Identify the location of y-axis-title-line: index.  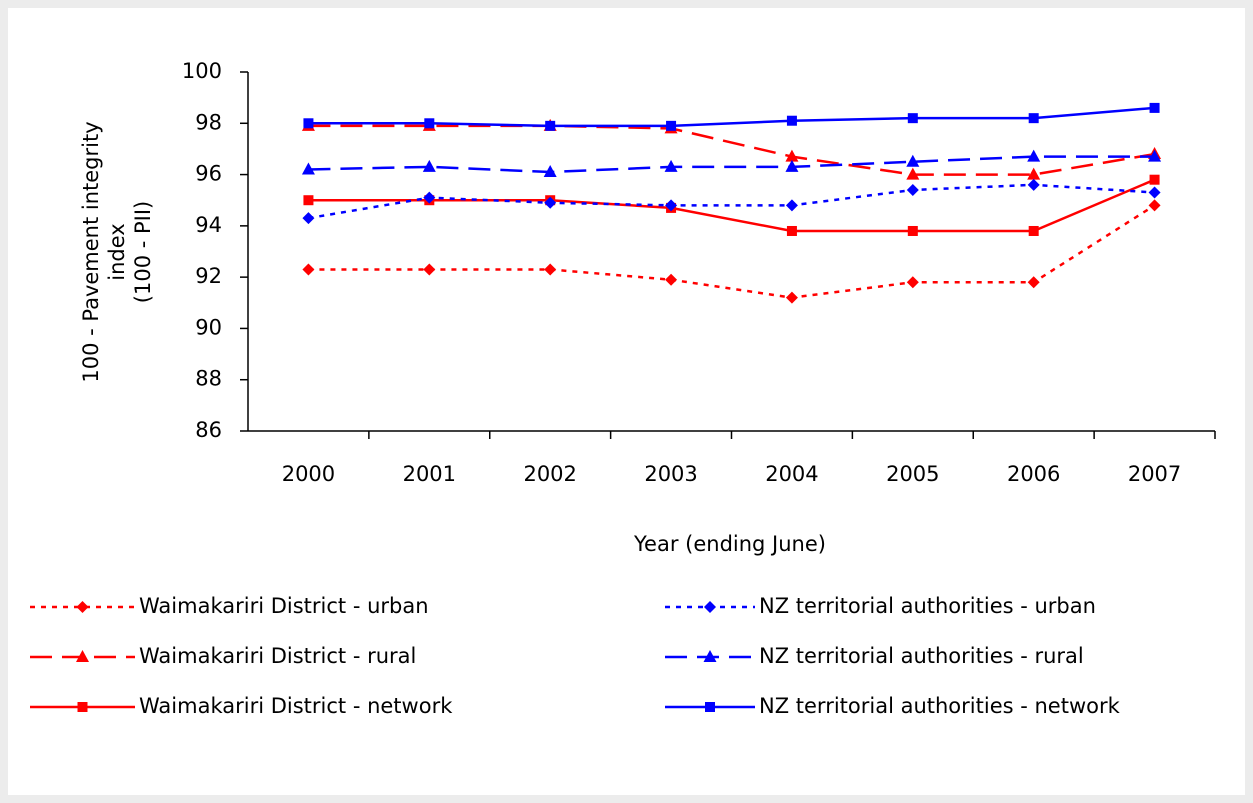
(117, 251).